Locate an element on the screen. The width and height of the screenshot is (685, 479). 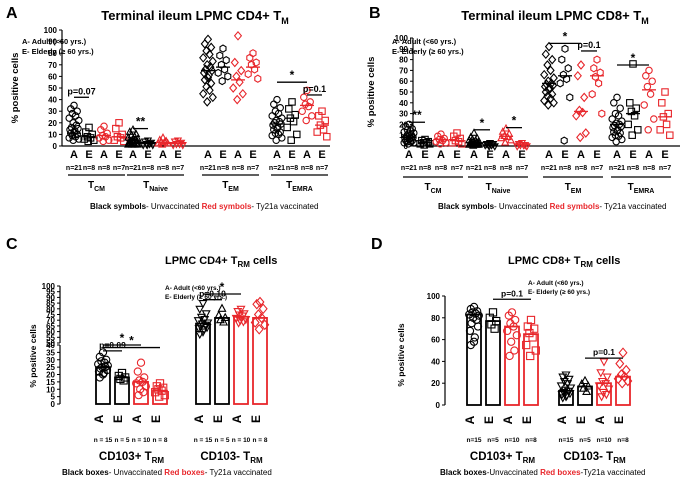
panel-letter: C is located at coordinates (12, 244).